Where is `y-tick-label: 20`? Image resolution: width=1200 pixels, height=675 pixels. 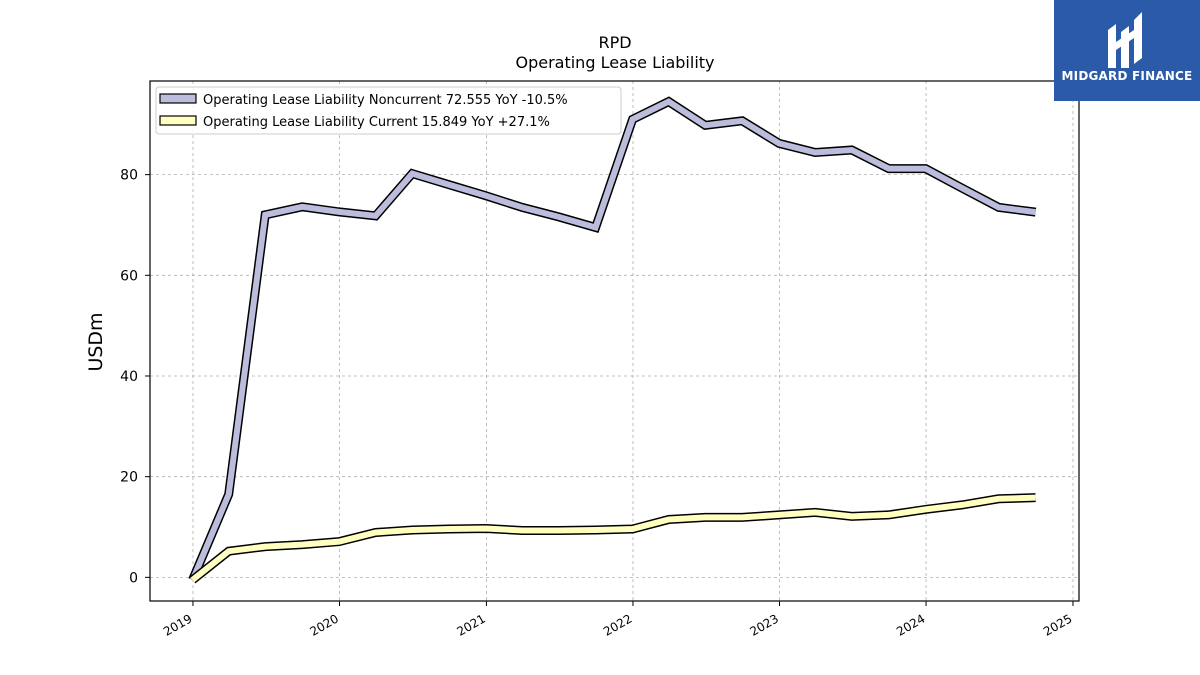 y-tick-label: 20 is located at coordinates (129, 478).